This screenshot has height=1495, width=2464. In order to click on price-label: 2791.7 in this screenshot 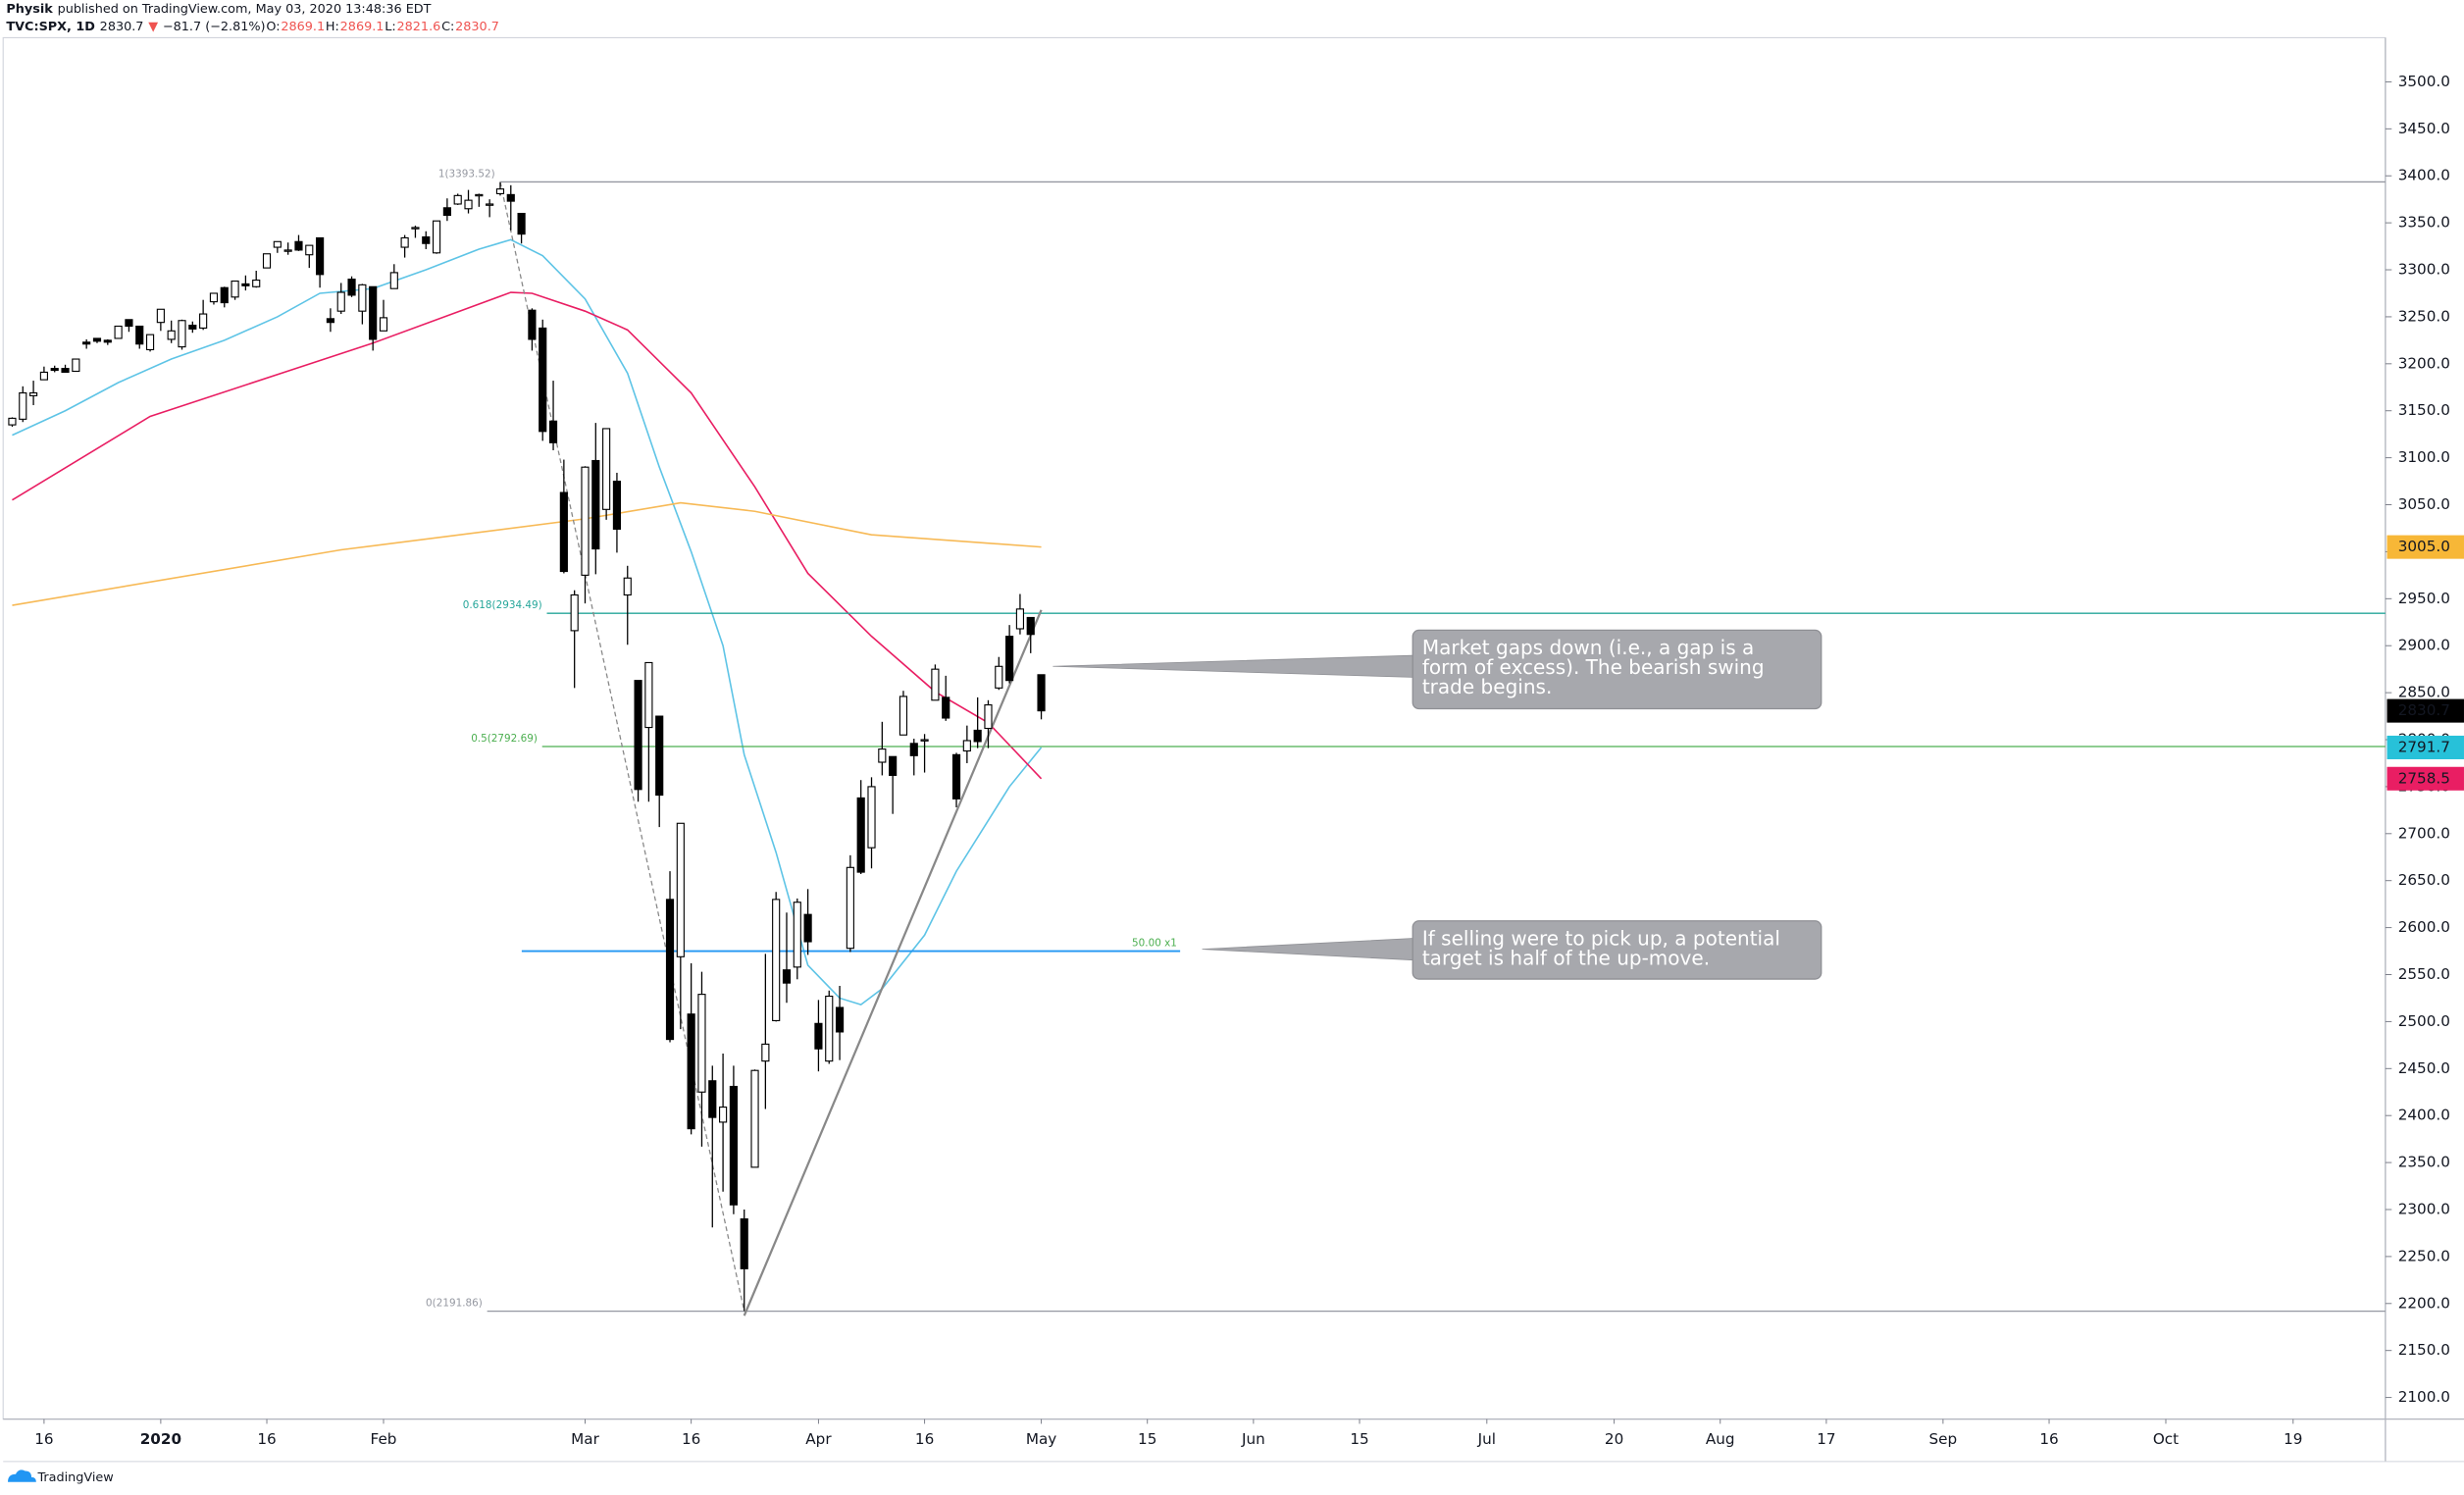, I will do `click(2424, 746)`.